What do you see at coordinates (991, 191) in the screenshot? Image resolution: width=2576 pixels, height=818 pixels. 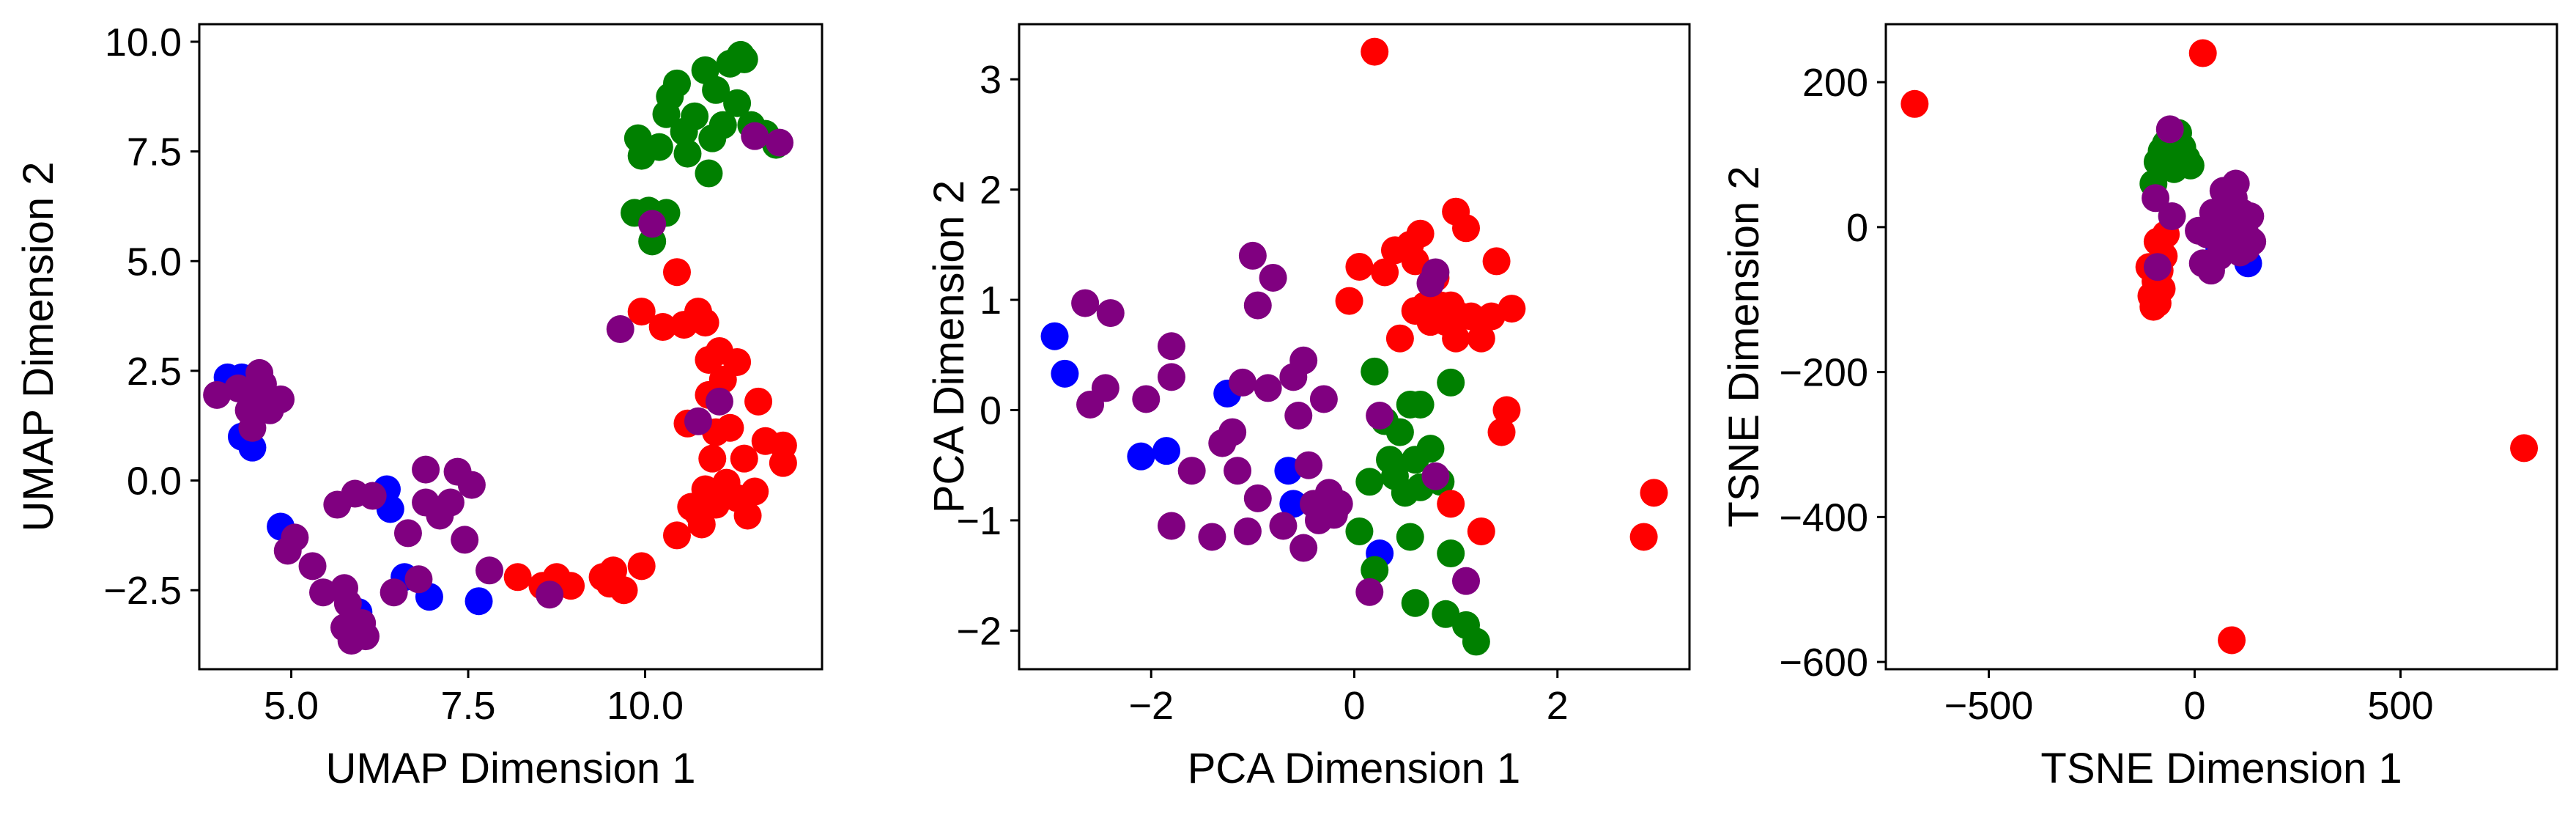 I see `pca-ytick-label: 2` at bounding box center [991, 191].